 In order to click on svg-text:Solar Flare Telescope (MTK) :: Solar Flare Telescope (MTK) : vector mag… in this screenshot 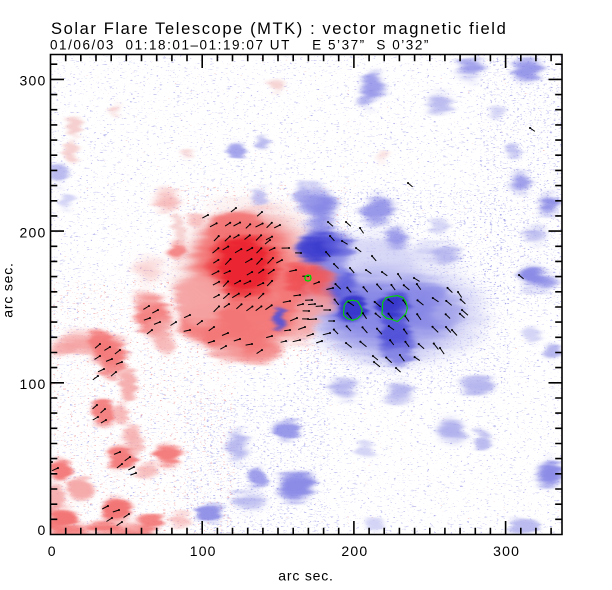, I will do `click(279, 29)`.